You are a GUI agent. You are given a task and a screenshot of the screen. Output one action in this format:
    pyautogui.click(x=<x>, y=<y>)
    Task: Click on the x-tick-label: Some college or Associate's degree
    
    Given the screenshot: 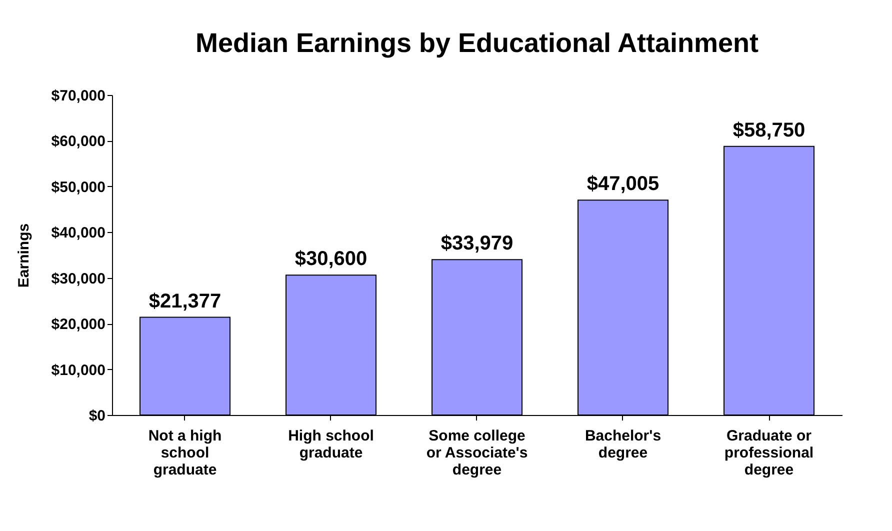 What is the action you would take?
    pyautogui.click(x=477, y=453)
    